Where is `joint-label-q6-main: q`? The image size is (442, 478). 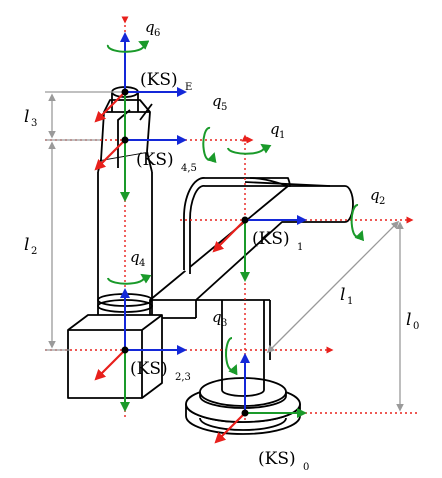
joint-label-q6-main: q is located at coordinates (150, 27).